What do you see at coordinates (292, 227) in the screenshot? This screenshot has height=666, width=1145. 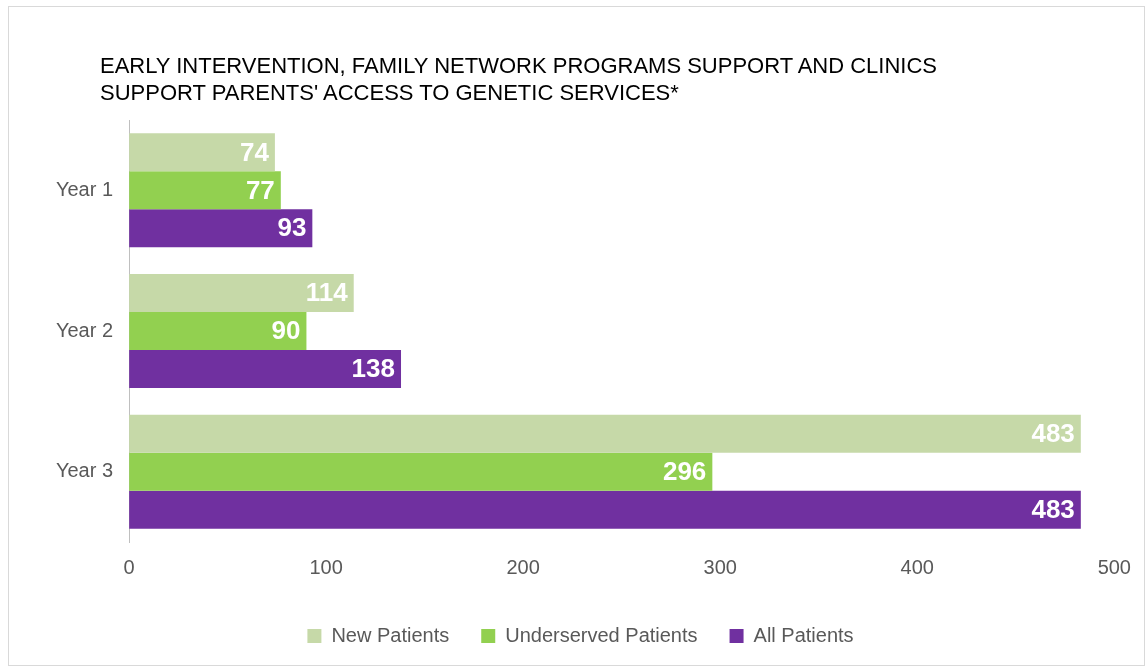 I see `data-label: 93` at bounding box center [292, 227].